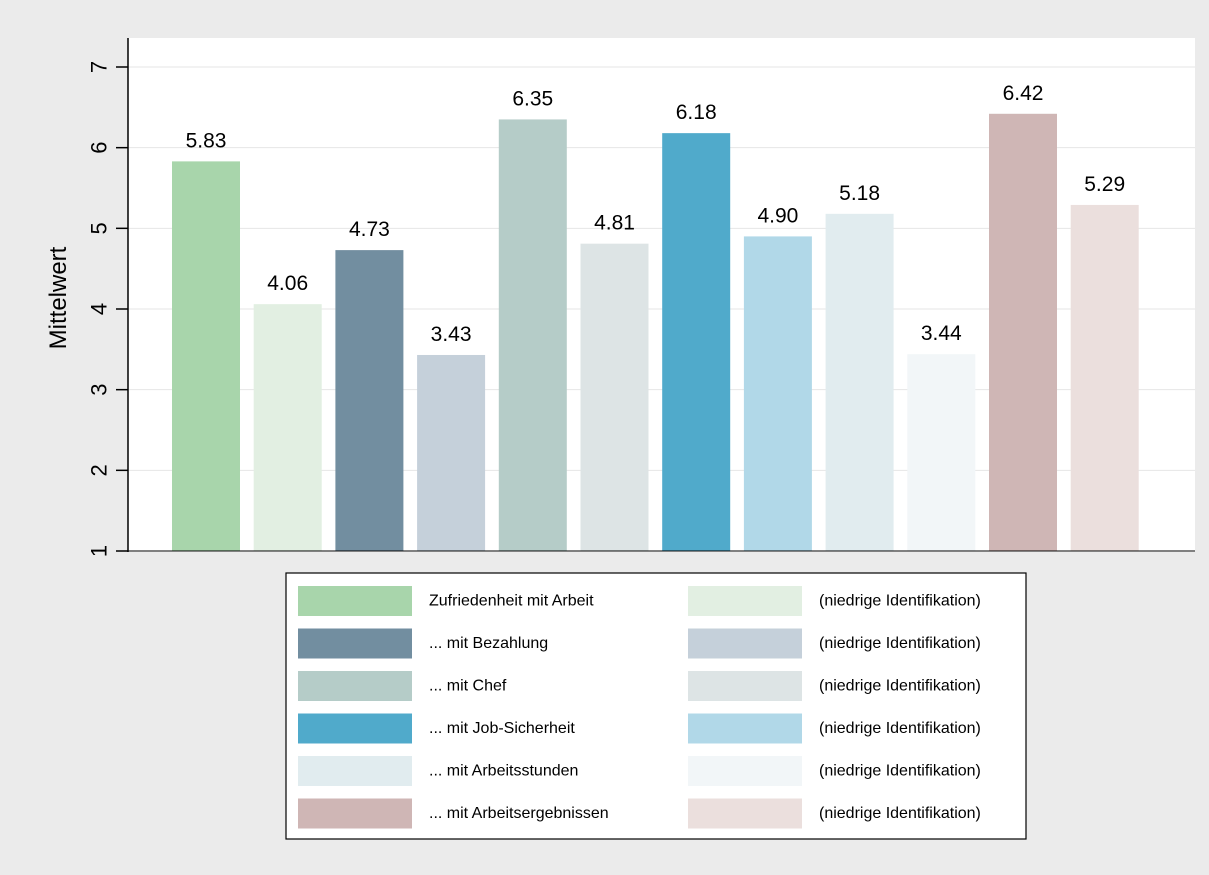 The image size is (1209, 875). Describe the element at coordinates (99, 309) in the screenshot. I see `y-tick-label: 4` at that location.